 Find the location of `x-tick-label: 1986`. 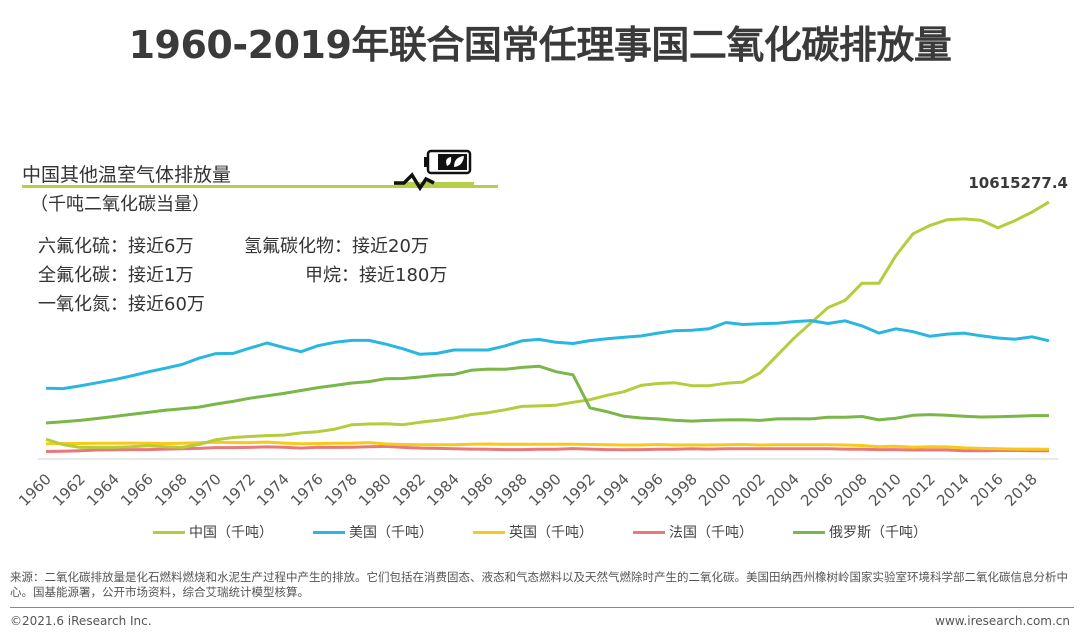

x-tick-label: 1986 is located at coordinates (477, 490).